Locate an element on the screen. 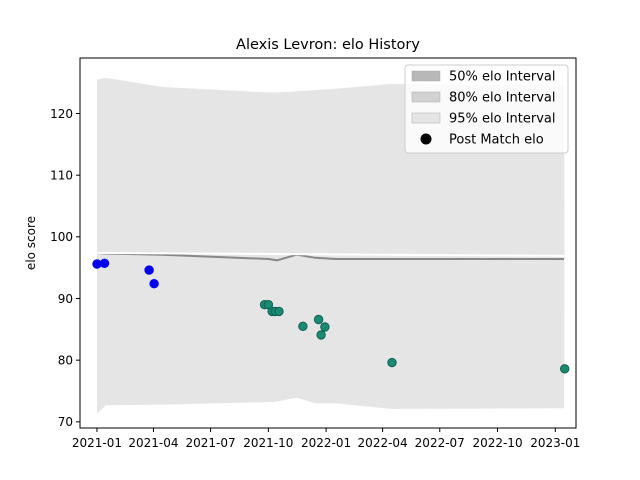  chart-title: Alexis Levron: elo History is located at coordinates (328, 45).